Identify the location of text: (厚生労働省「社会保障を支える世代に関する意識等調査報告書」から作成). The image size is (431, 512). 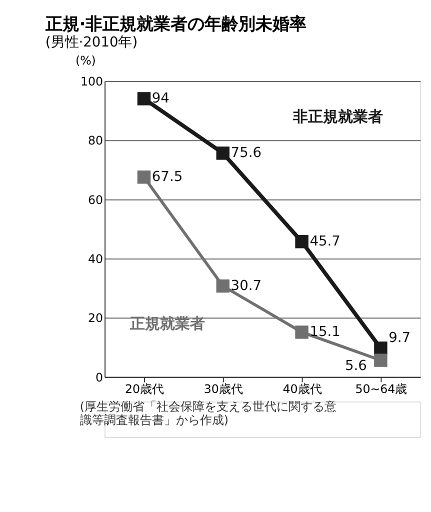
(208, 413).